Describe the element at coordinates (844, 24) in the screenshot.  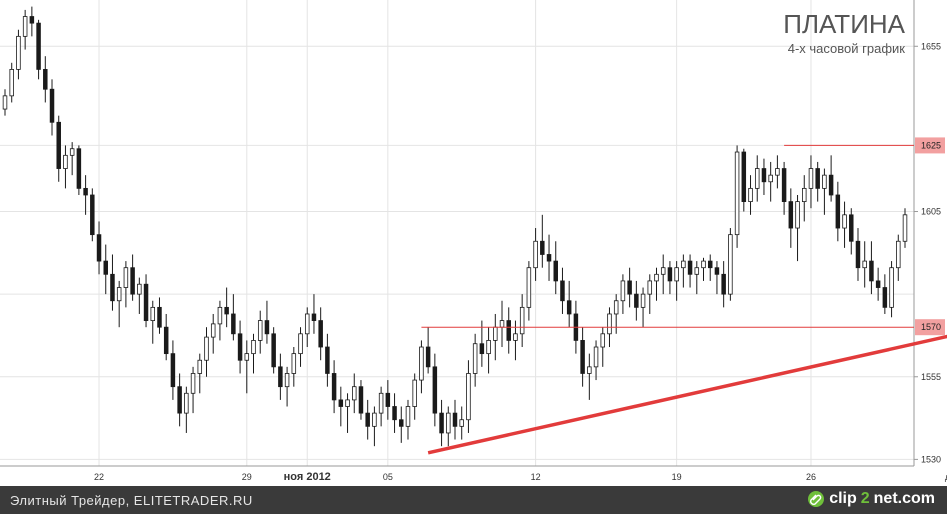
I see `chart-title: ПЛАТИНА` at that location.